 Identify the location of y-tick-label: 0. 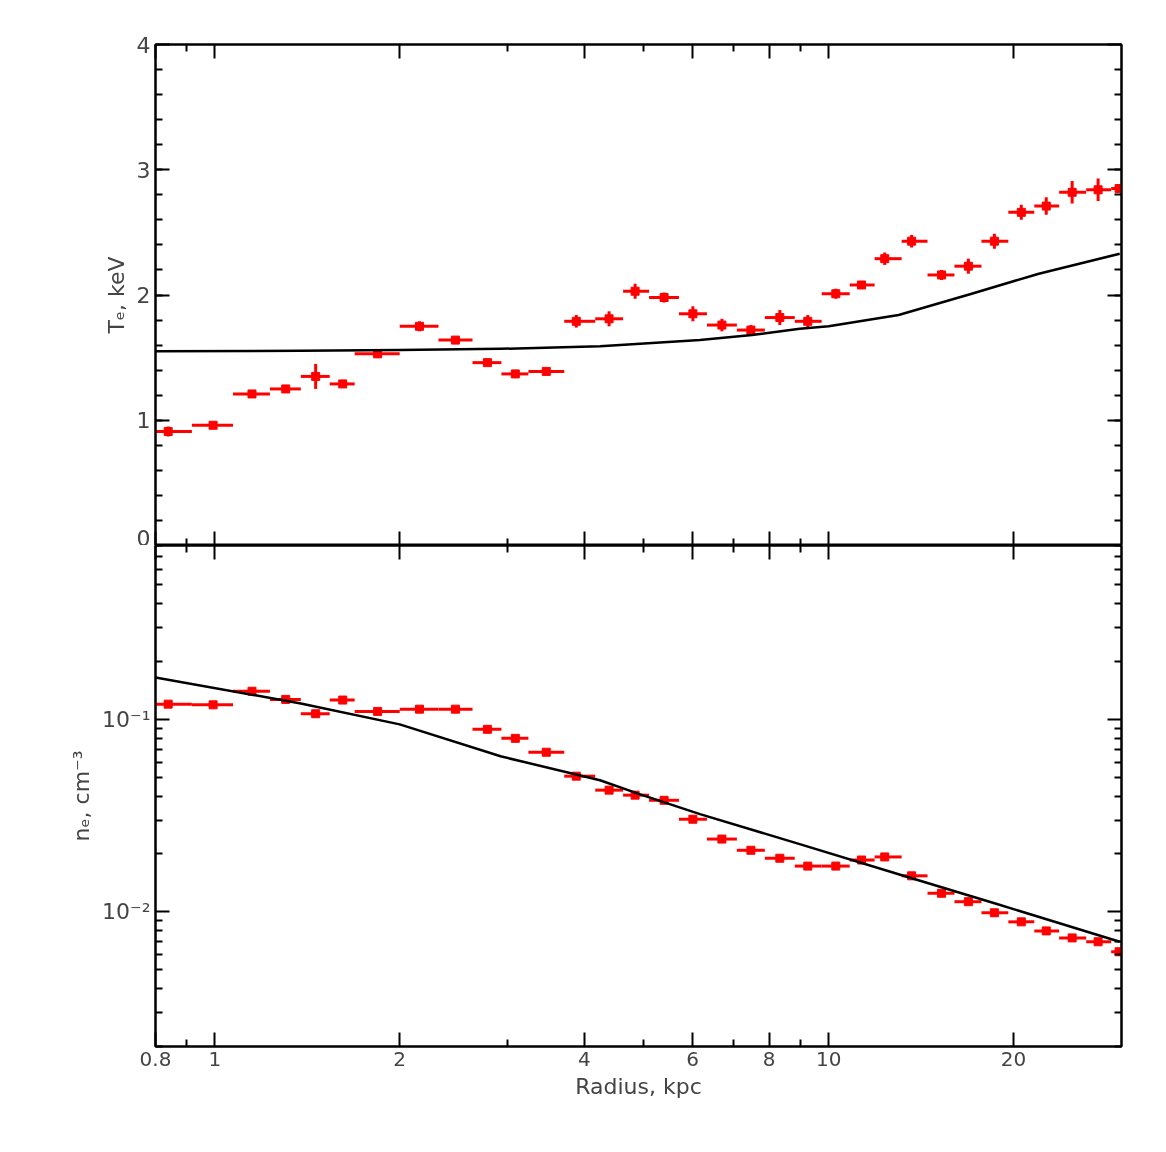
(143, 538).